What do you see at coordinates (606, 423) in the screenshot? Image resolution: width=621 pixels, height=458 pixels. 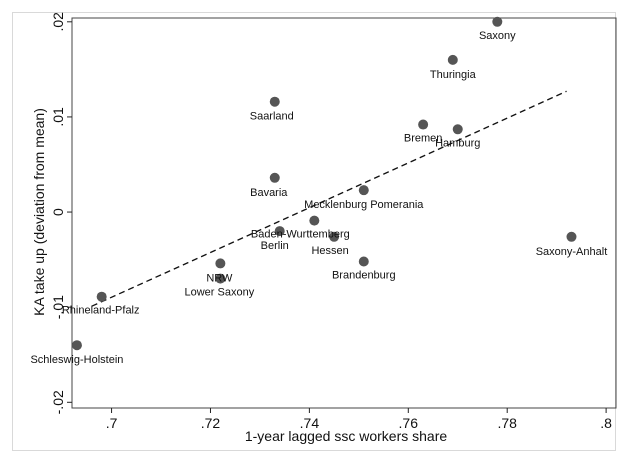 I see `x-tick-label: .8` at bounding box center [606, 423].